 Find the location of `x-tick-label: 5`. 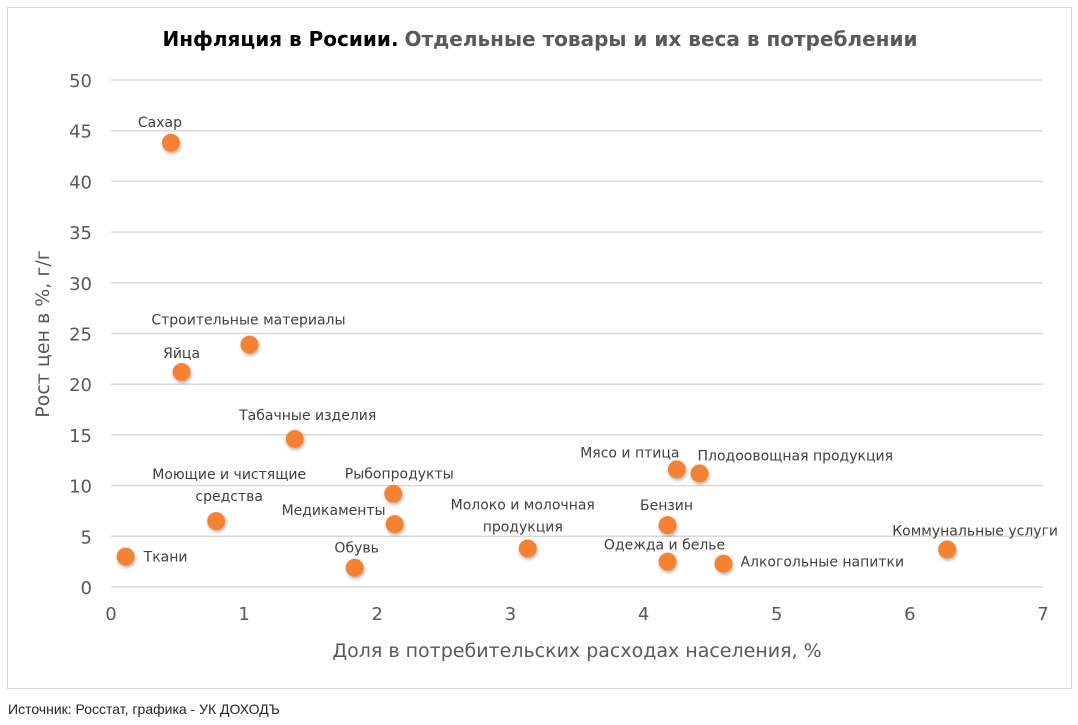

x-tick-label: 5 is located at coordinates (776, 614).